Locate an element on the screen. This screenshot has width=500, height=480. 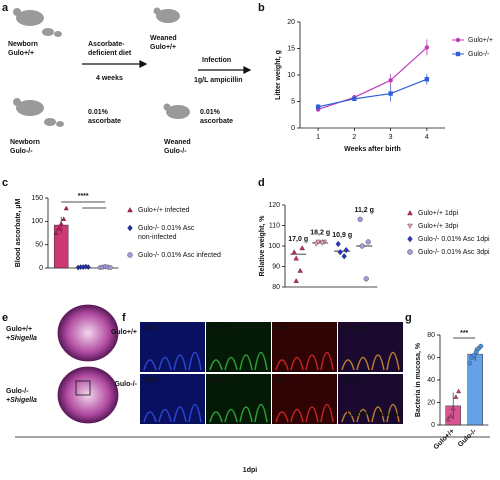
panel-label: g is located at coordinates (408, 318).